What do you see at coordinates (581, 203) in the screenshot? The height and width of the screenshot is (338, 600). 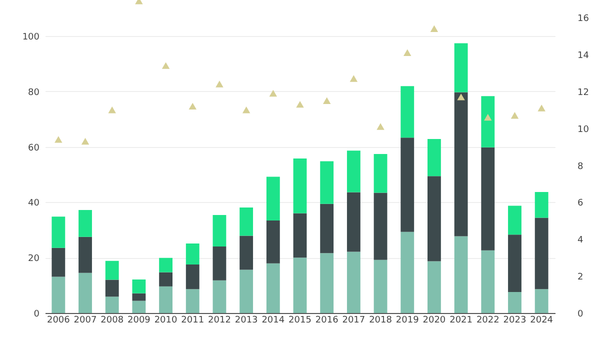 I see `y2-tick-label: 6` at bounding box center [581, 203].